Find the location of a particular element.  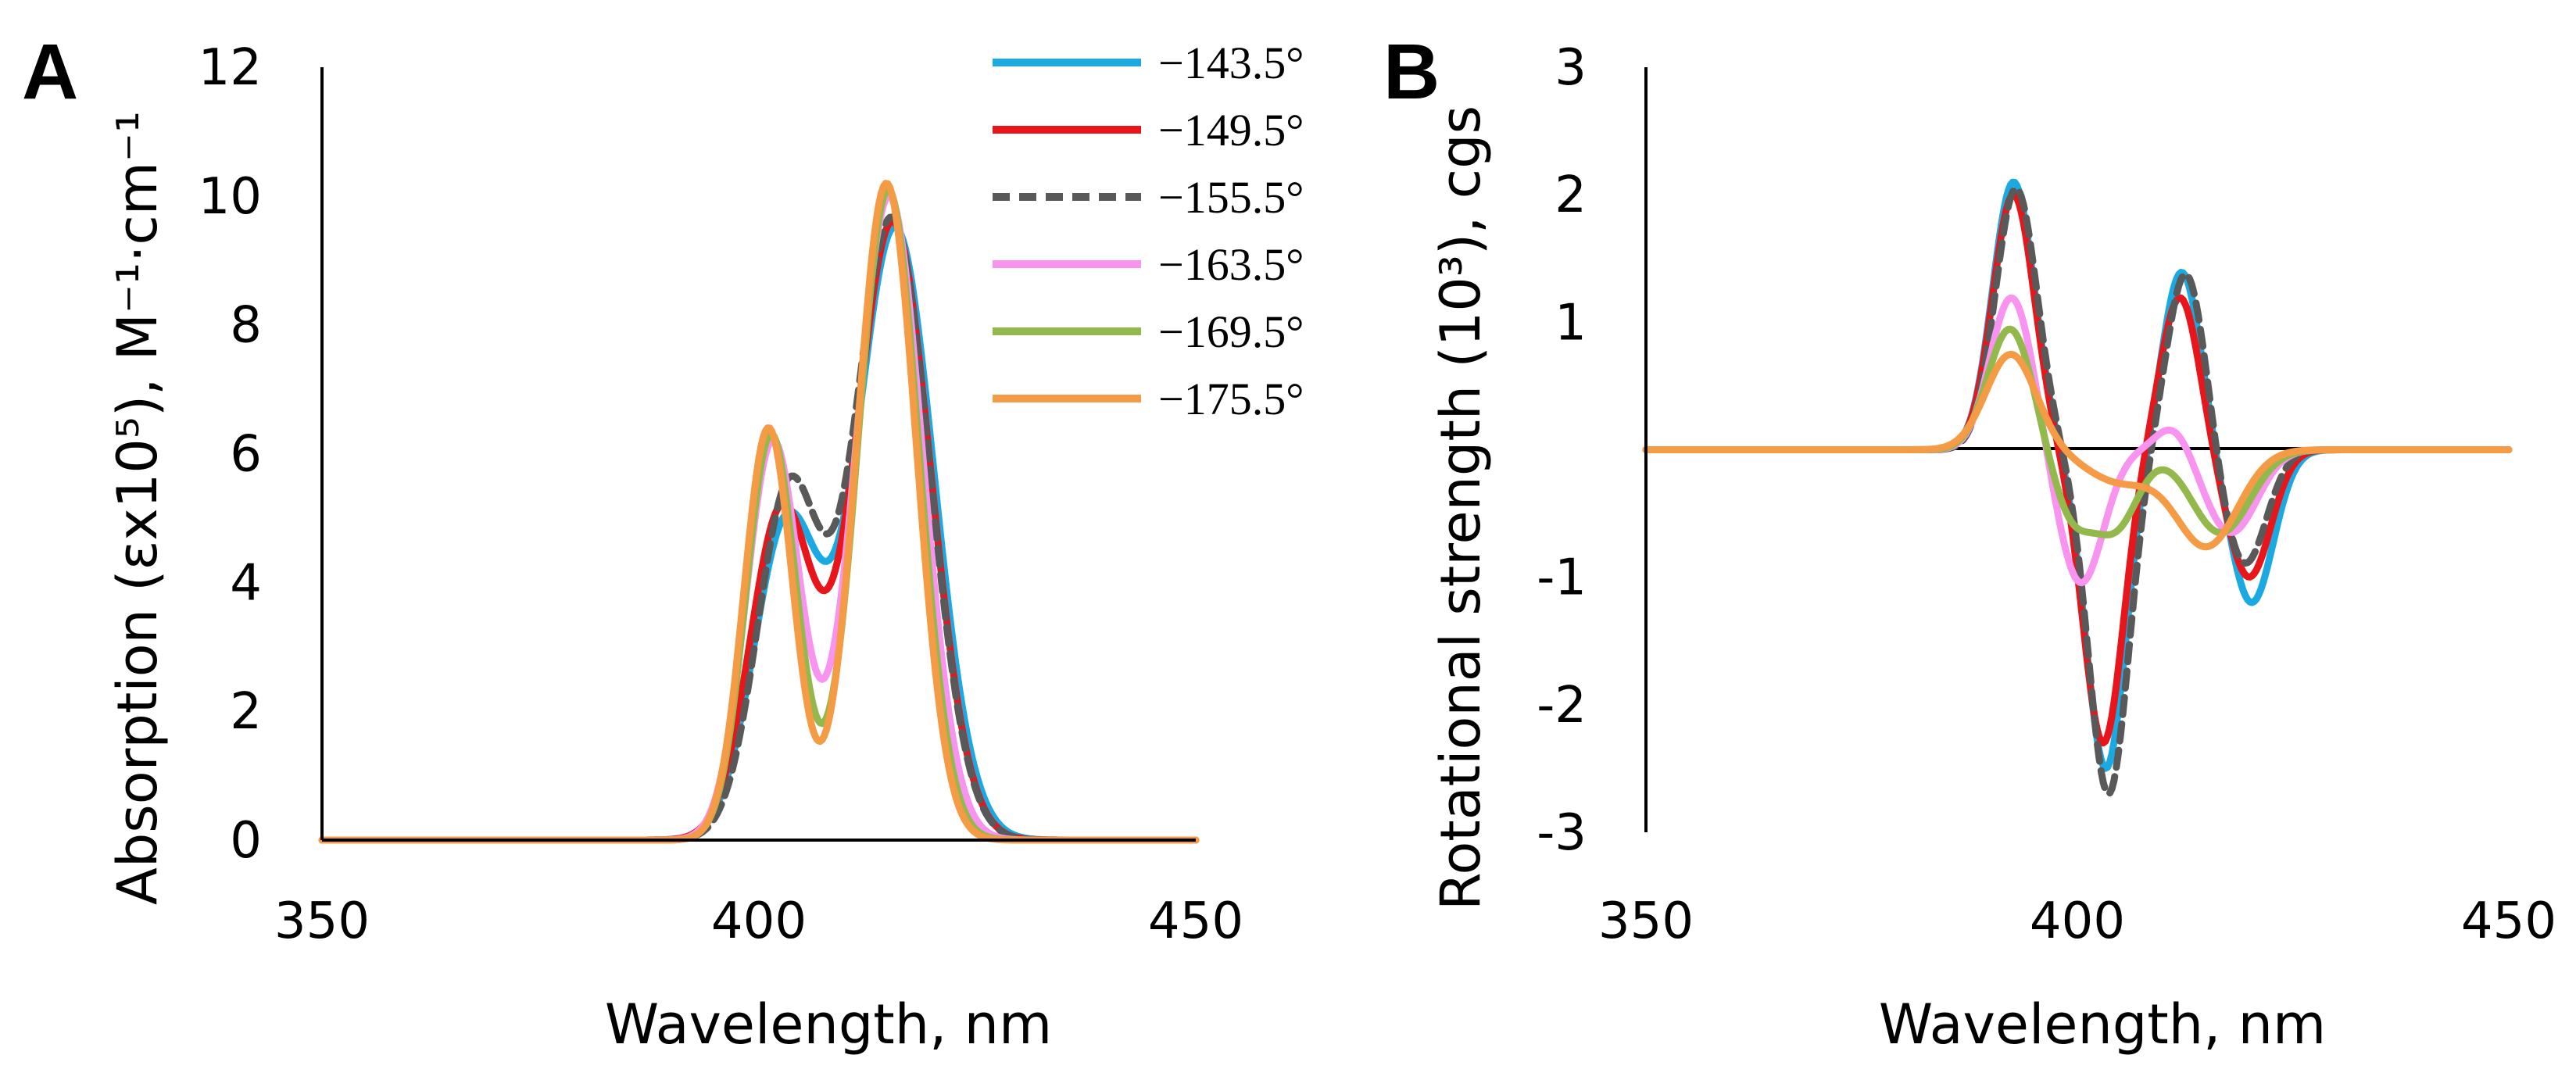

y-tick-label: -1 is located at coordinates (1562, 578).